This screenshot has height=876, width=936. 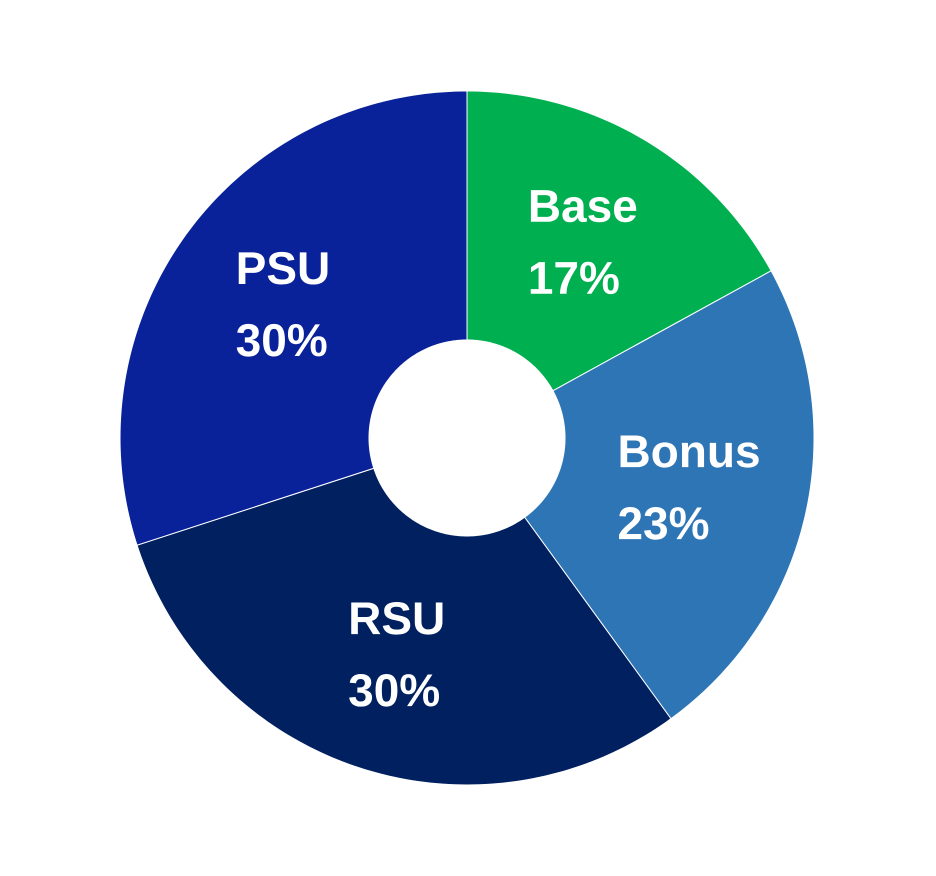 What do you see at coordinates (283, 268) in the screenshot?
I see `slice-label: PSU` at bounding box center [283, 268].